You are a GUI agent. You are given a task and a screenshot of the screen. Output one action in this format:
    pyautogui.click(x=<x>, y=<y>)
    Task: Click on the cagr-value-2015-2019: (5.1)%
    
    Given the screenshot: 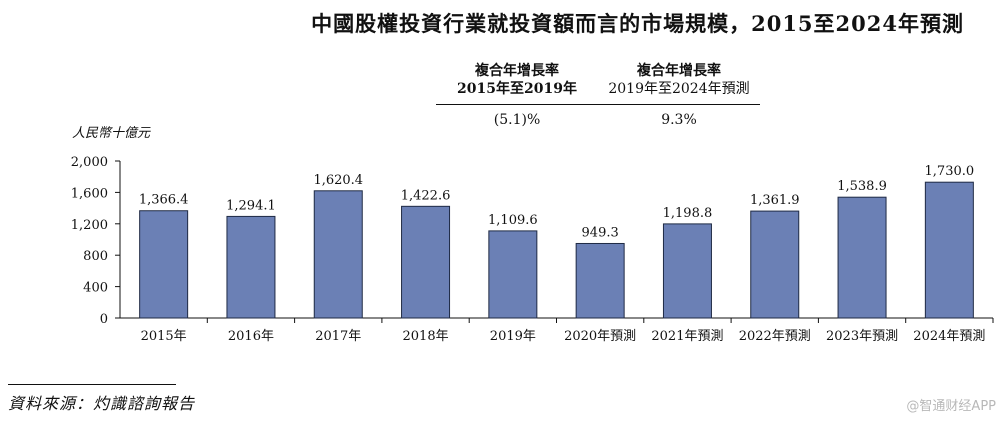 What is the action you would take?
    pyautogui.click(x=517, y=120)
    